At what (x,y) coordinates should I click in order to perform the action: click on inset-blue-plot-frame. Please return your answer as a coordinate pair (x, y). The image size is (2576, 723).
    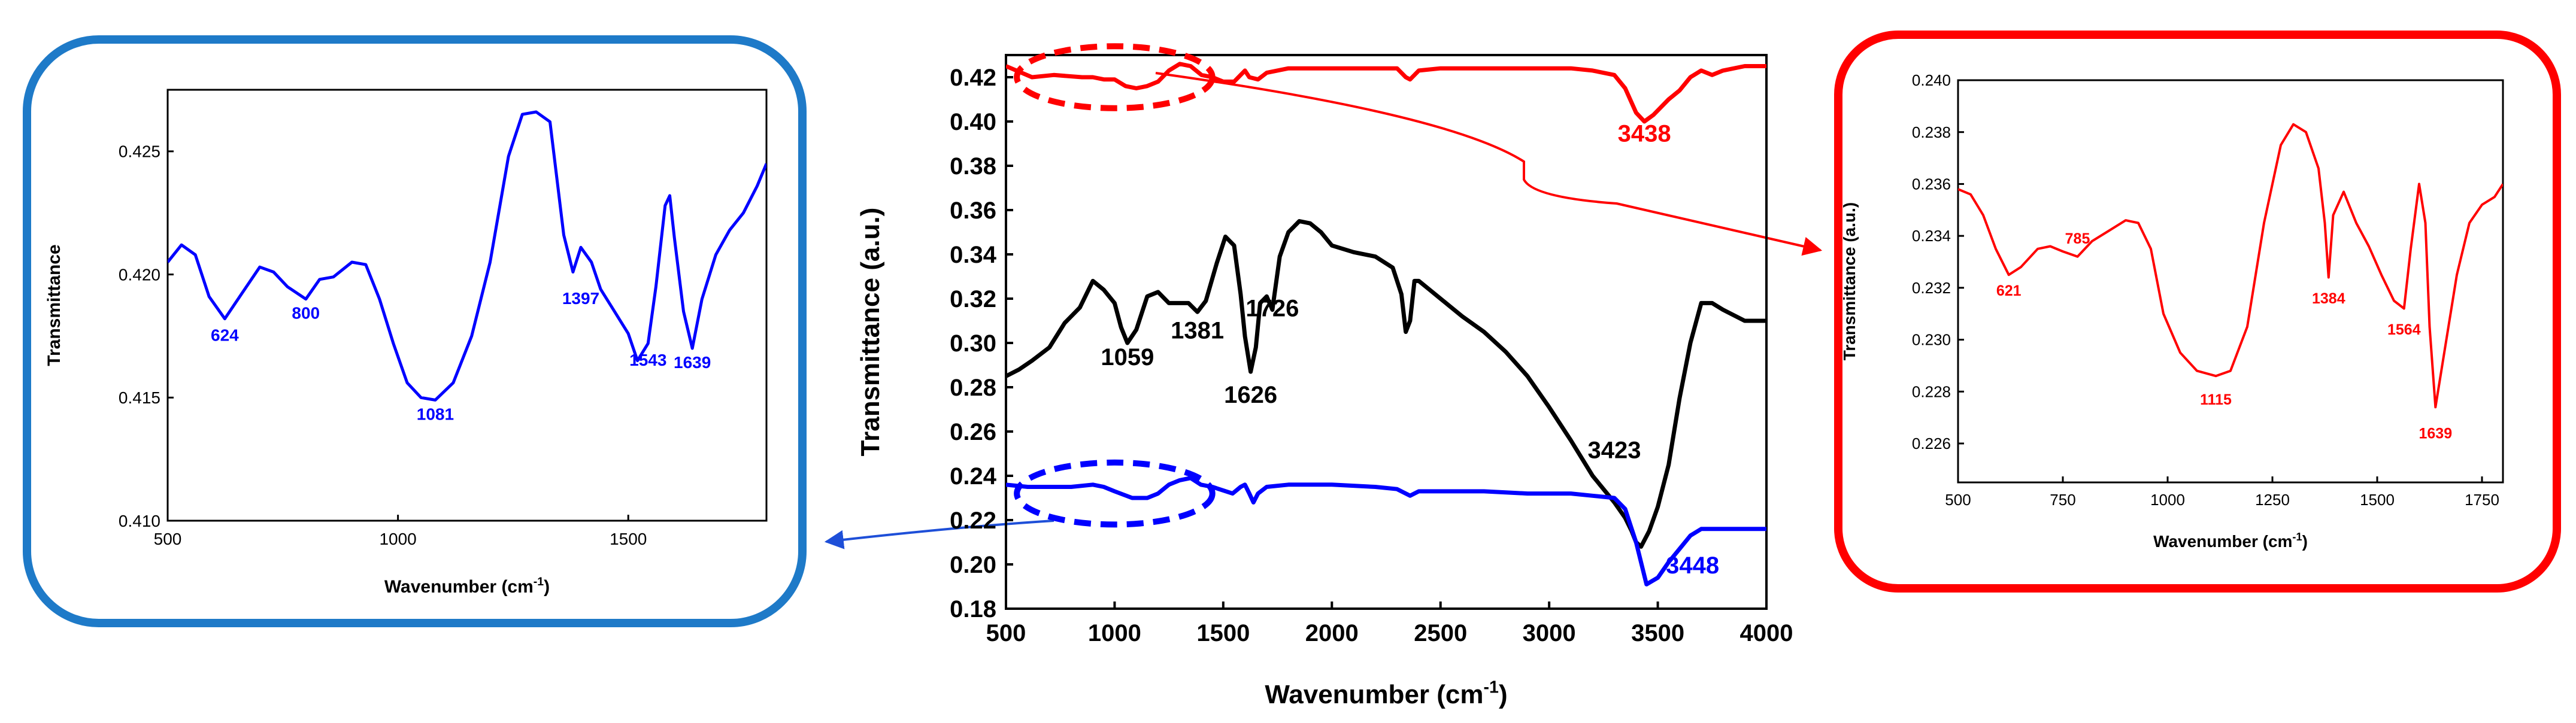
    Looking at the image, I should click on (467, 305).